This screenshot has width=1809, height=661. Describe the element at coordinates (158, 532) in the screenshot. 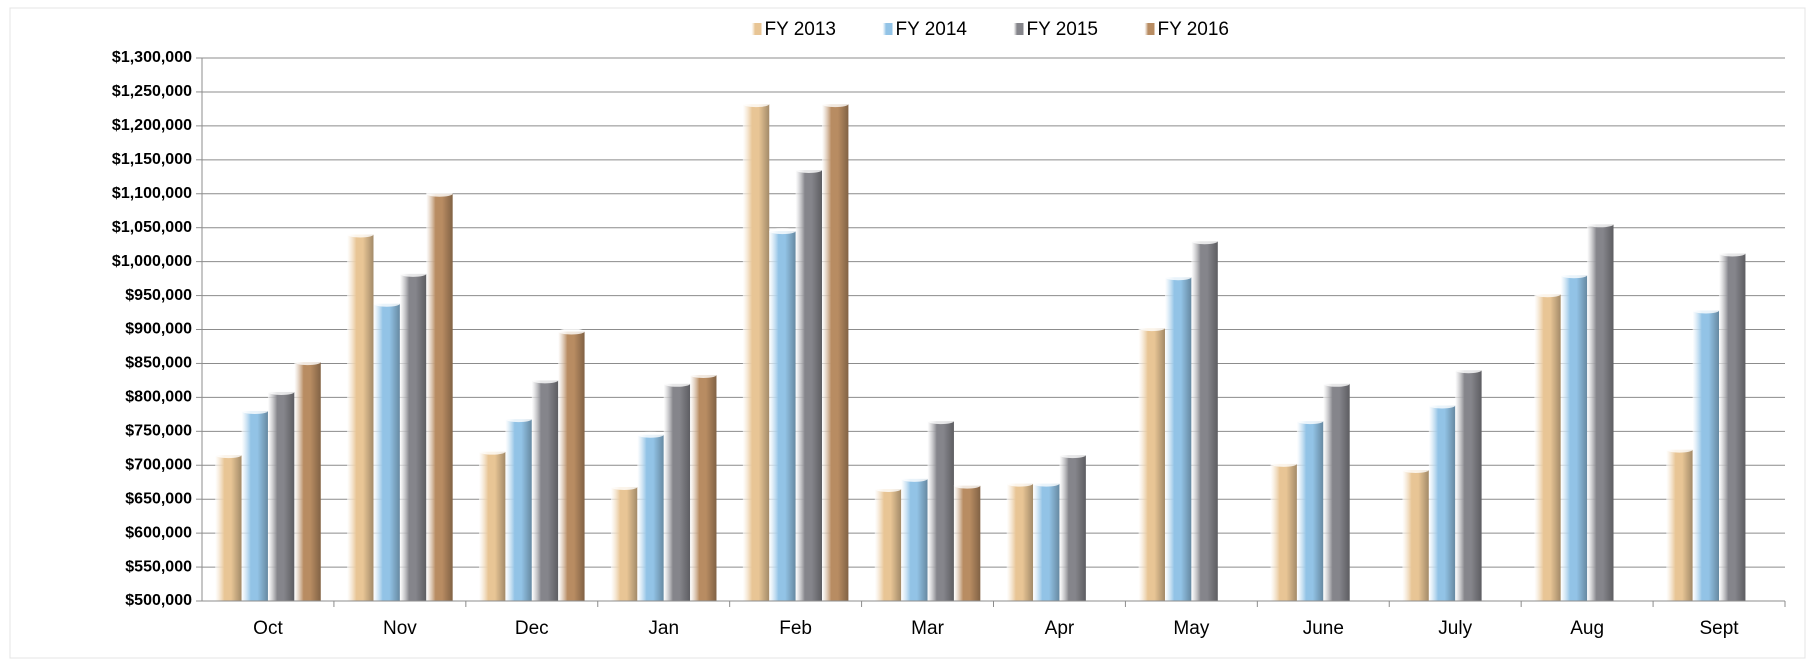

I see `y-tick-label: $600,000` at that location.